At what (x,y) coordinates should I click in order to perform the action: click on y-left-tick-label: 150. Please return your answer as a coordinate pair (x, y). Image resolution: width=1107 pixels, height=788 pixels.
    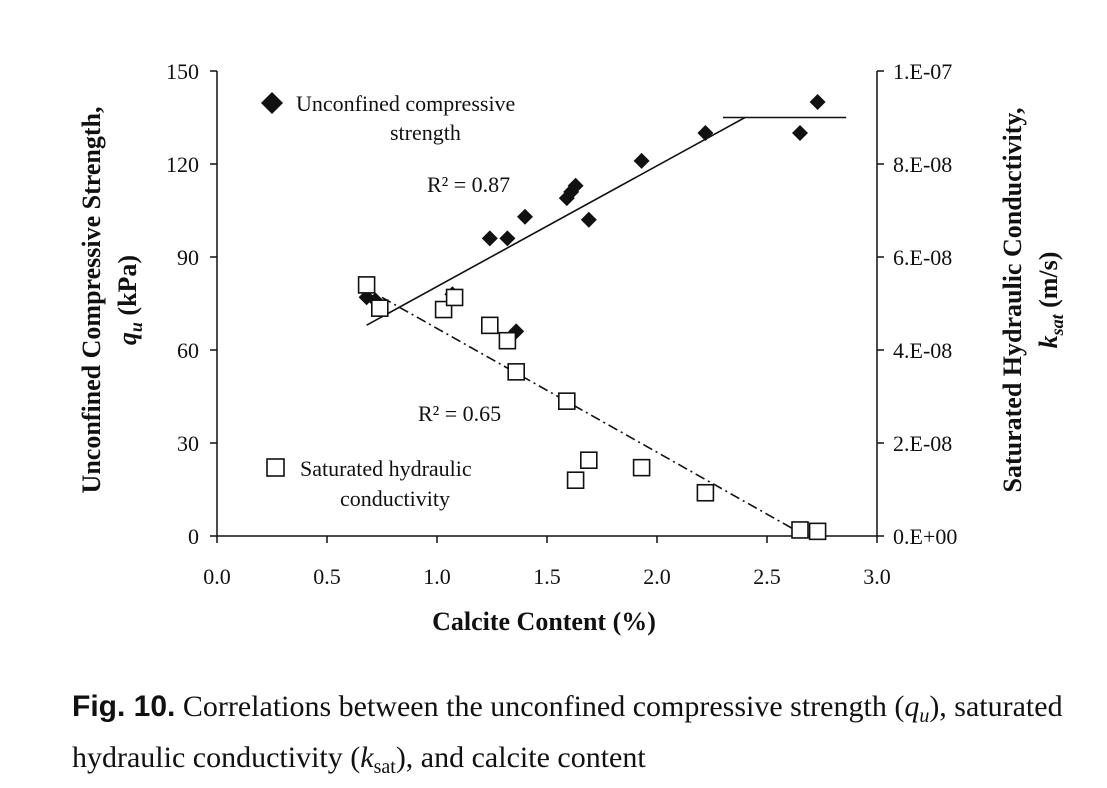
    Looking at the image, I should click on (182, 71).